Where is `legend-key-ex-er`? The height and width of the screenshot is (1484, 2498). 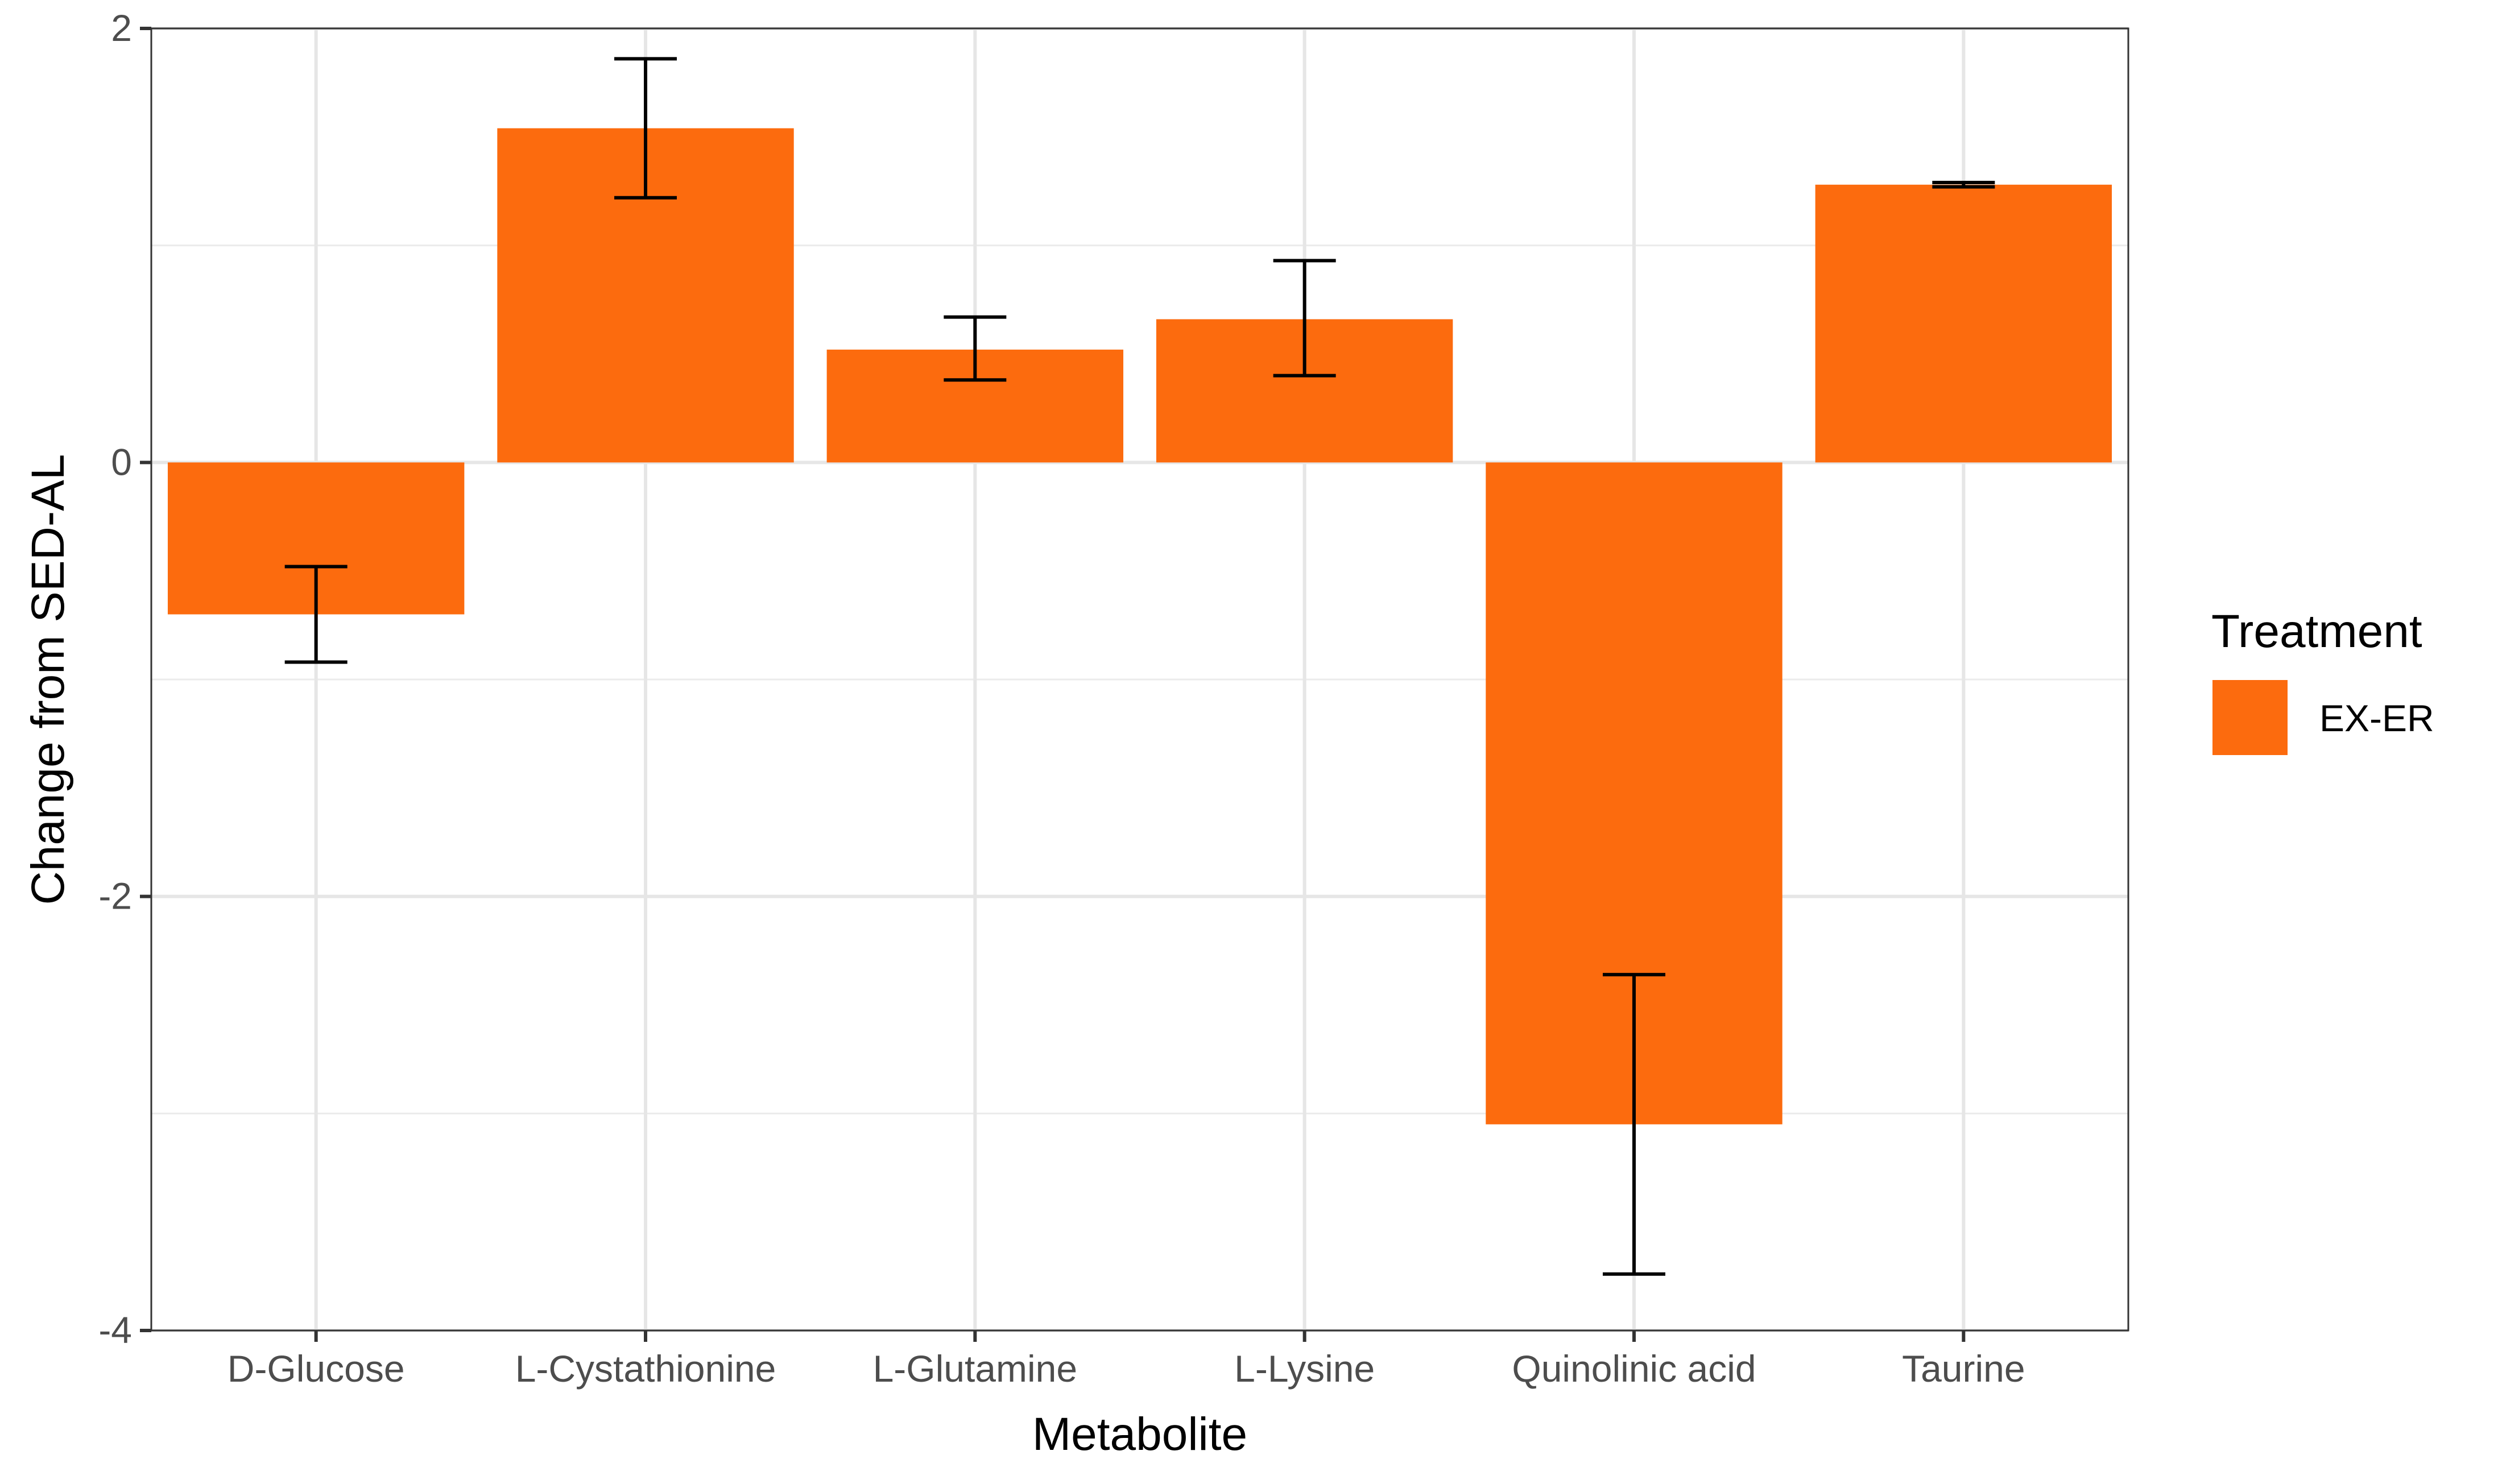 legend-key-ex-er is located at coordinates (2250, 718).